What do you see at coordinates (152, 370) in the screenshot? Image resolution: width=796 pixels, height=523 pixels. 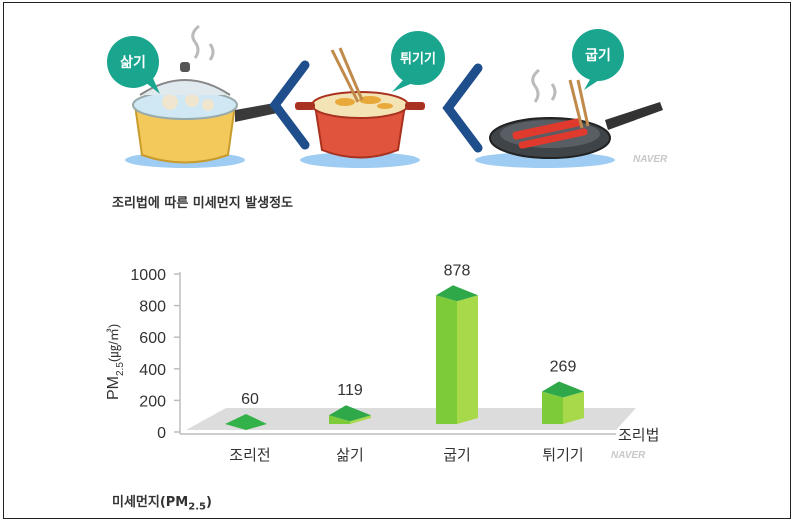 I see `y-tick-label: 400` at bounding box center [152, 370].